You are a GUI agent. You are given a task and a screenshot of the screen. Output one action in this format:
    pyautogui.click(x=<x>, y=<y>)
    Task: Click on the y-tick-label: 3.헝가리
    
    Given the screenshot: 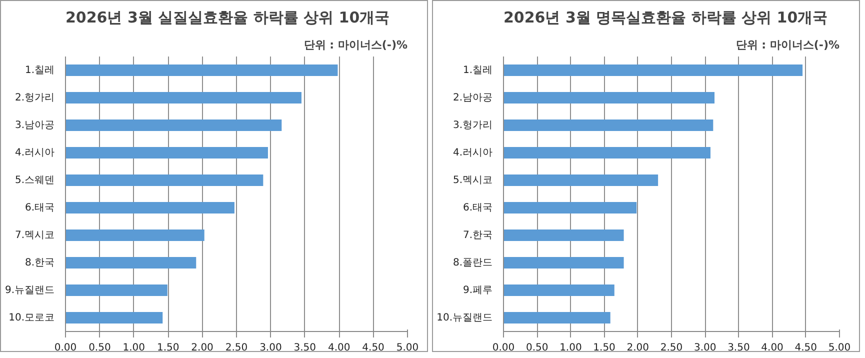 What is the action you would take?
    pyautogui.click(x=472, y=125)
    